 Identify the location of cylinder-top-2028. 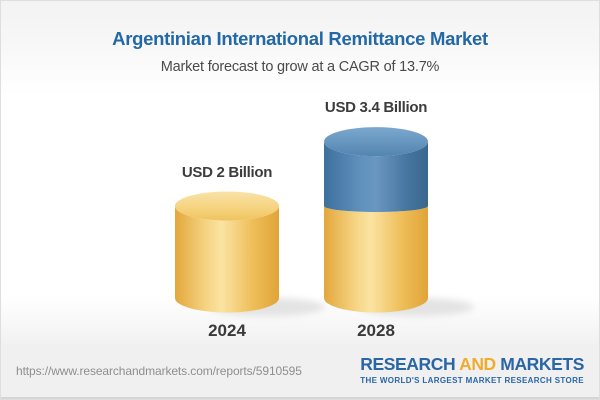
(376, 142).